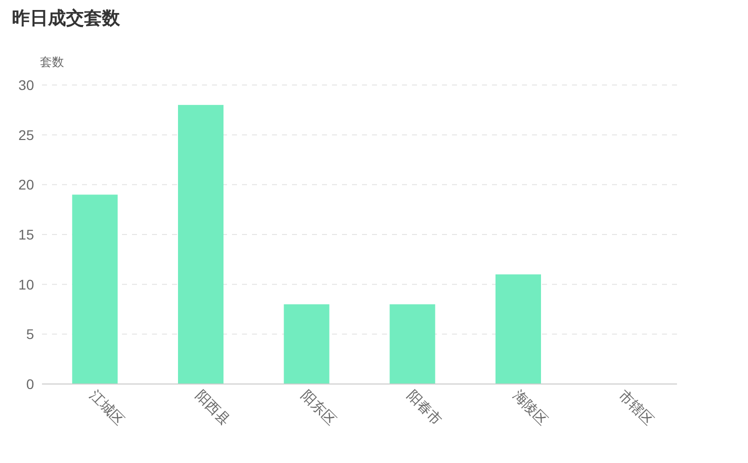 The height and width of the screenshot is (463, 748). What do you see at coordinates (26, 85) in the screenshot?
I see `y-tick-label: 30` at bounding box center [26, 85].